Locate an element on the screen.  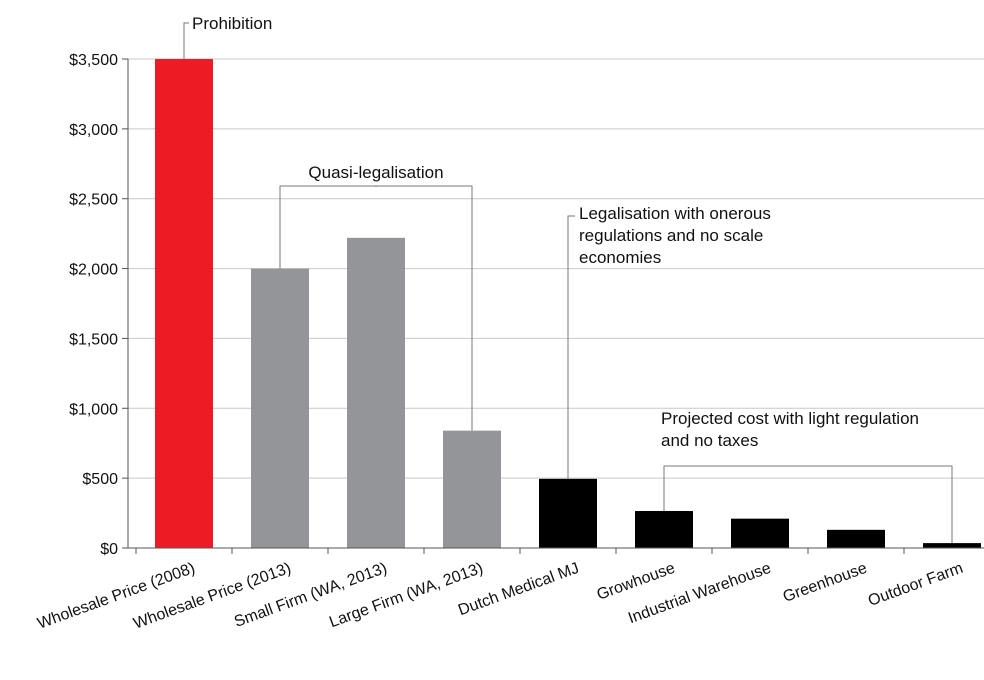
y-tick-label: $2,000 is located at coordinates (93, 270).